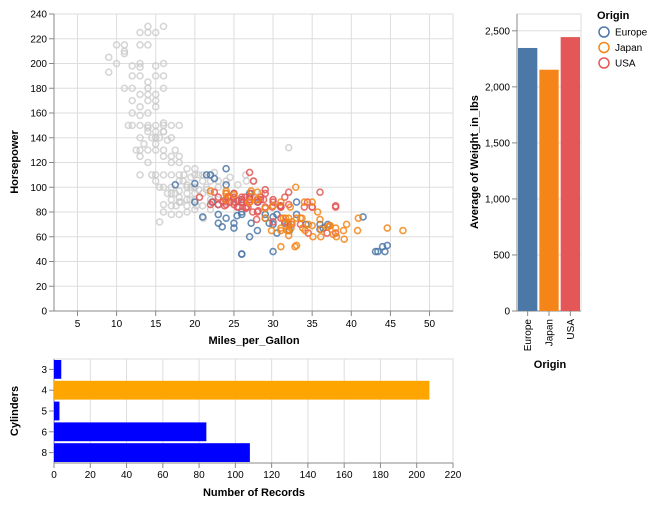 The height and width of the screenshot is (510, 659). What do you see at coordinates (391, 324) in the screenshot?
I see `scatter-x-tick-label: 45` at bounding box center [391, 324].